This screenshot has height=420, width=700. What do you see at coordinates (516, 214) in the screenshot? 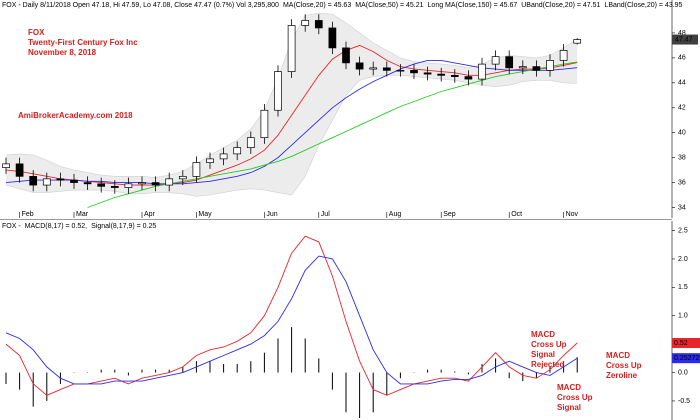
I see `x-tick-label: Oct` at bounding box center [516, 214].